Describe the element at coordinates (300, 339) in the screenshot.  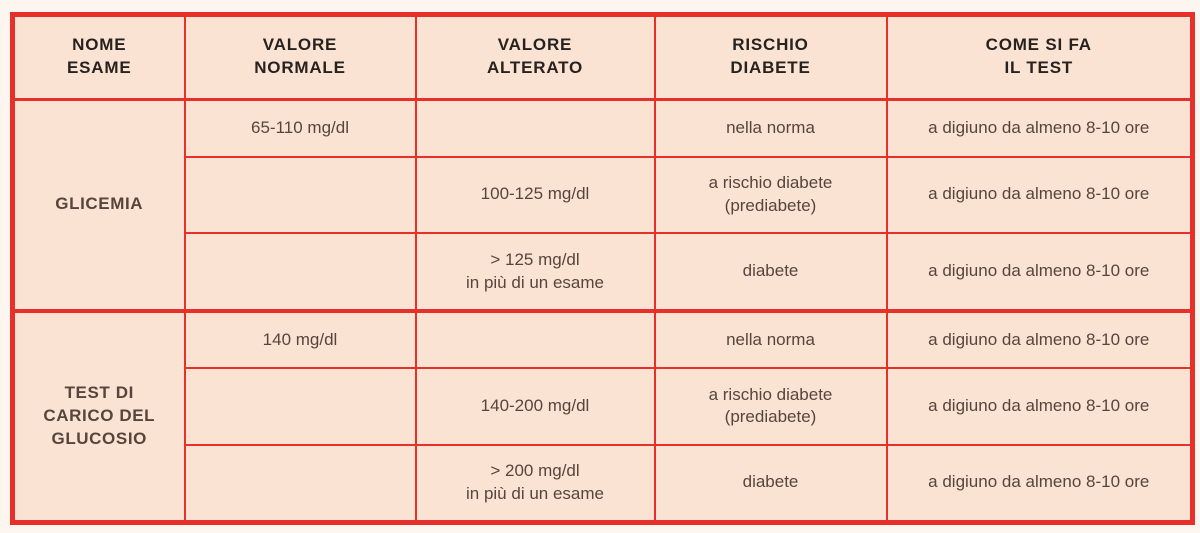
I see `cell-valore-normale: 140 mg/dl` at that location.